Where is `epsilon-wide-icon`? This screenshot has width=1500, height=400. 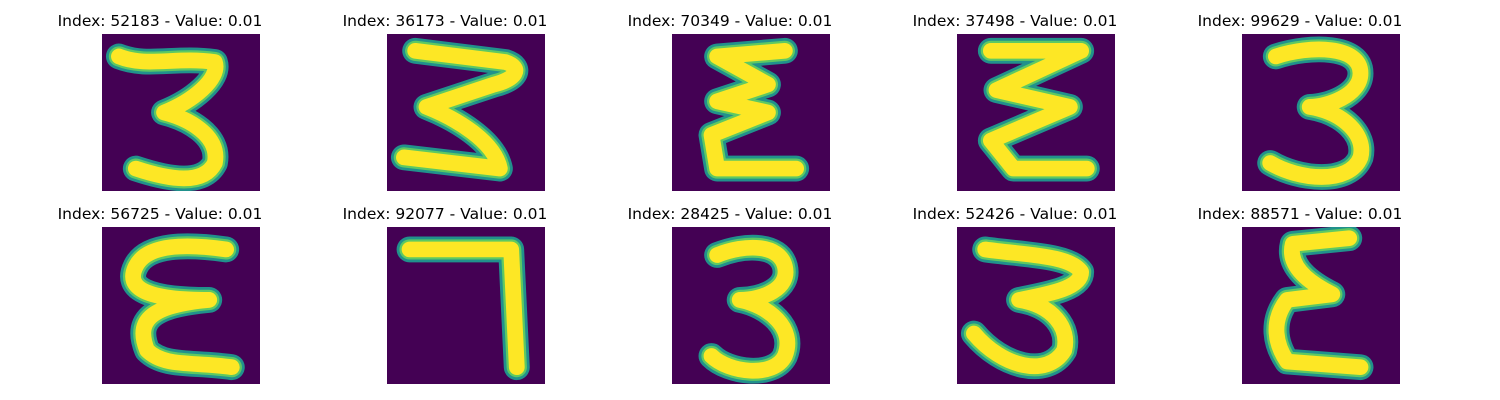 epsilon-wide-icon is located at coordinates (182, 307).